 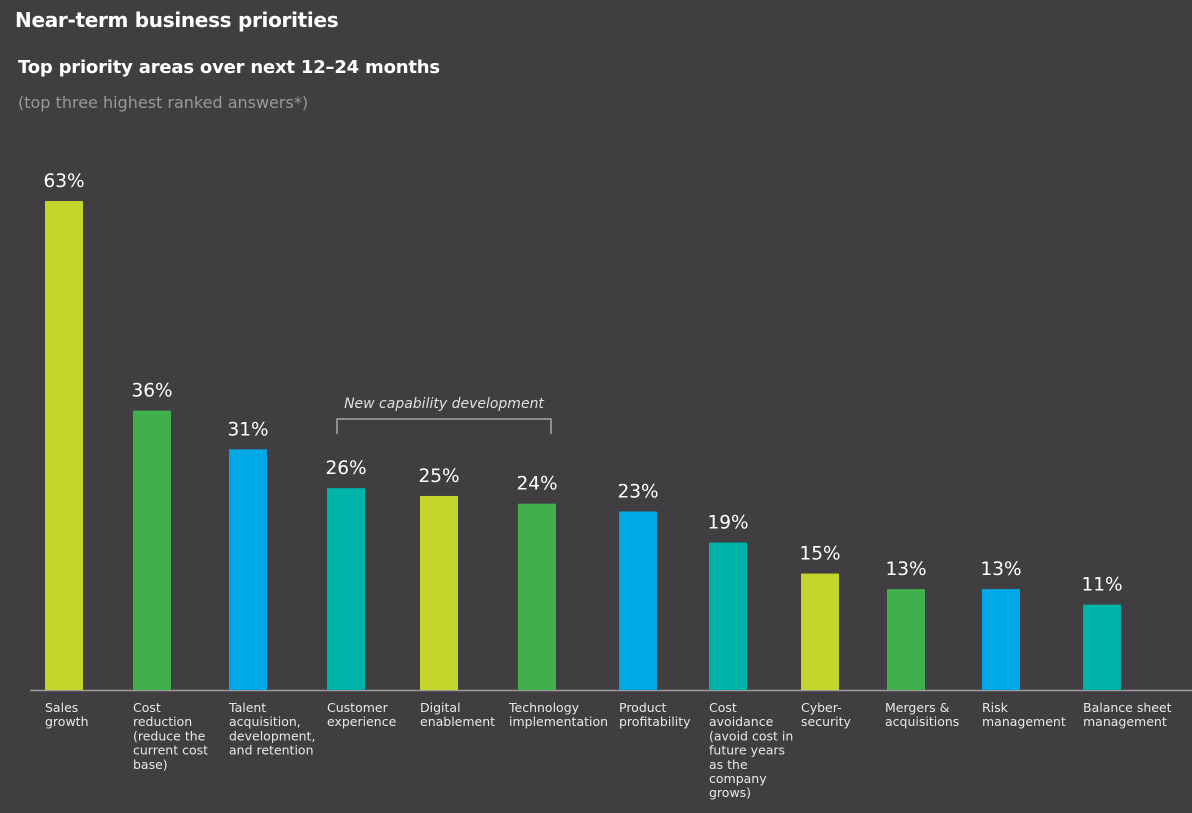 I want to click on category-label: Sales growth, so click(x=67, y=714).